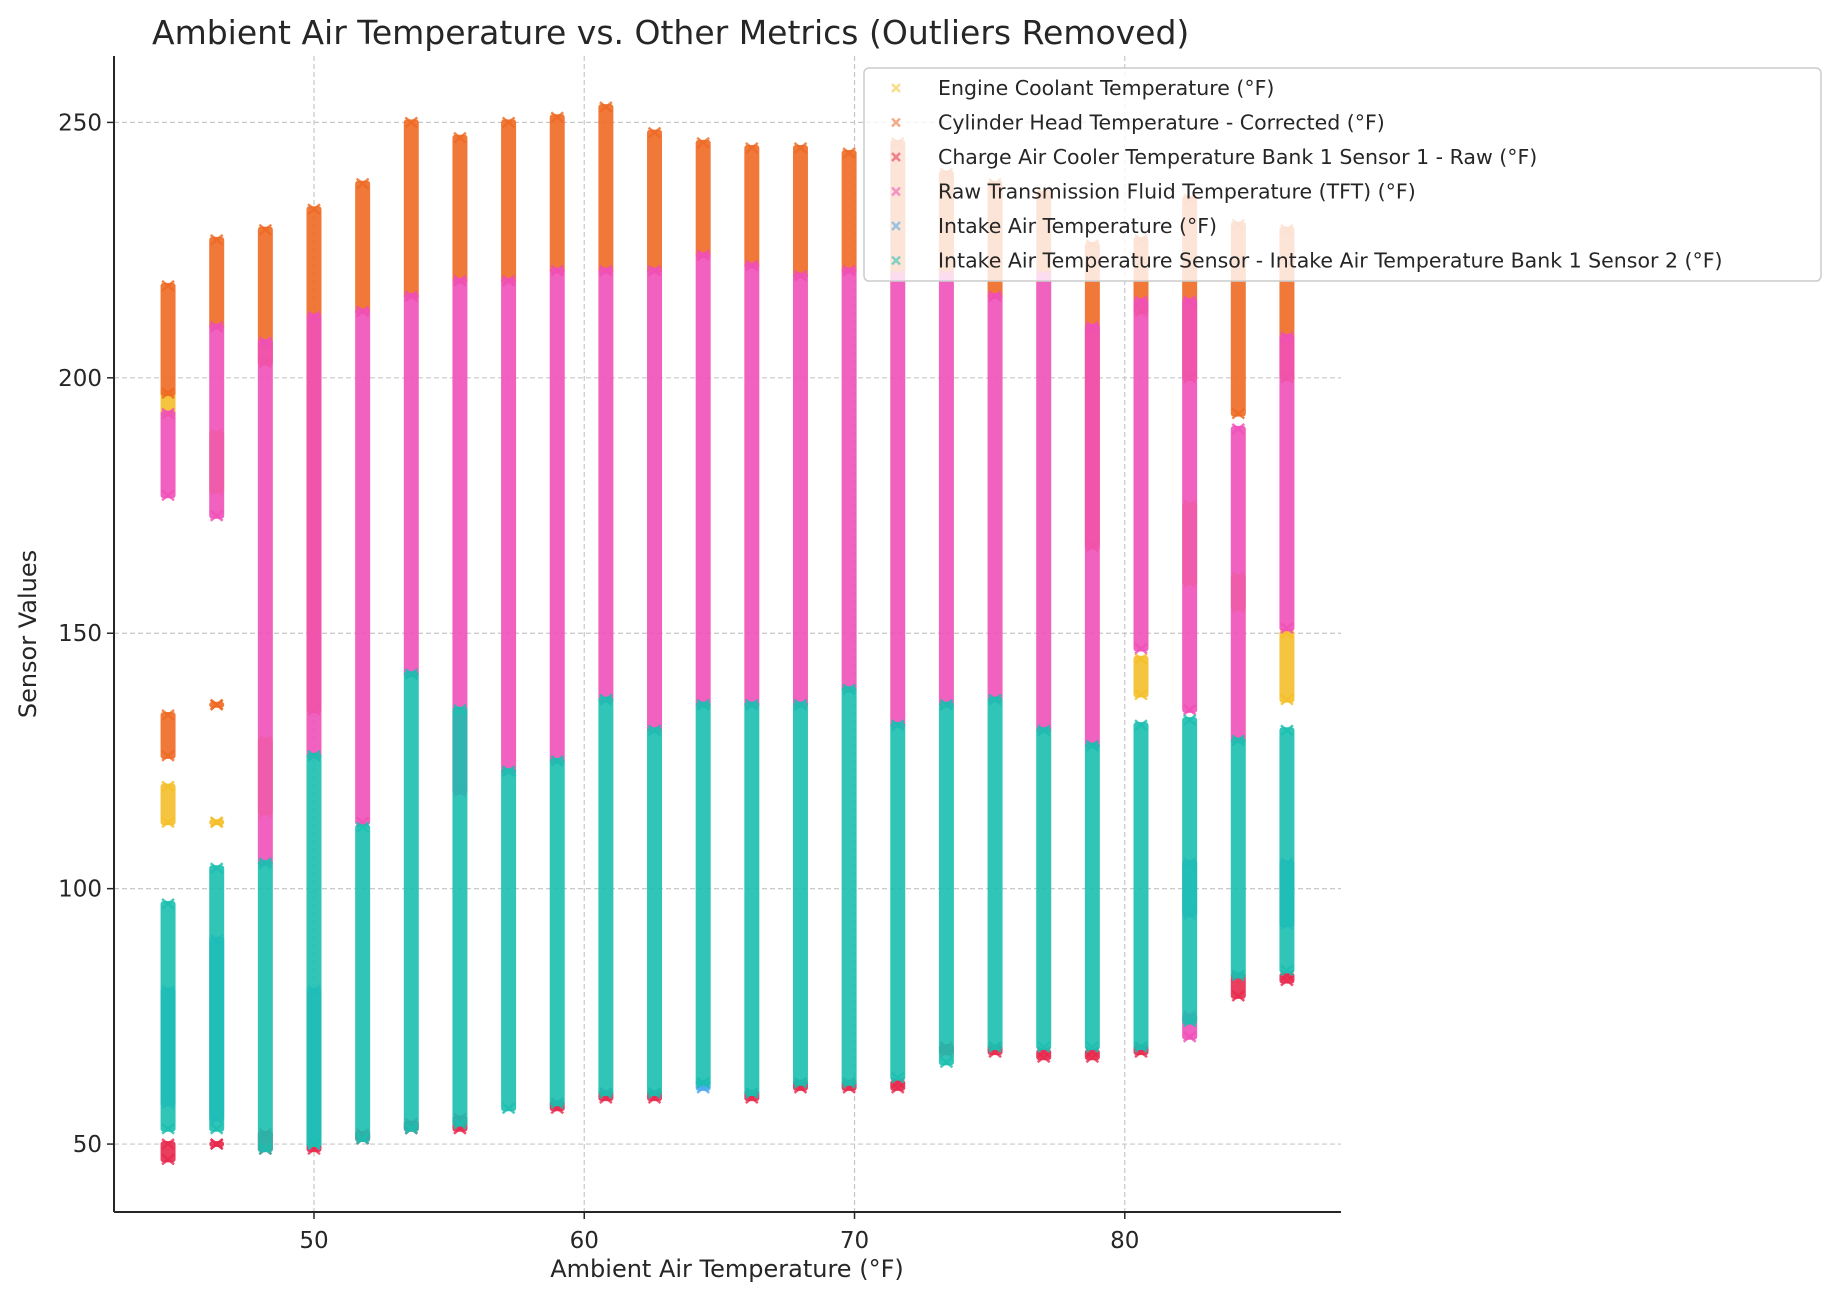 The image size is (1836, 1300). I want to click on legend-item: Intake Air Temperature (°F), so click(1054, 226).